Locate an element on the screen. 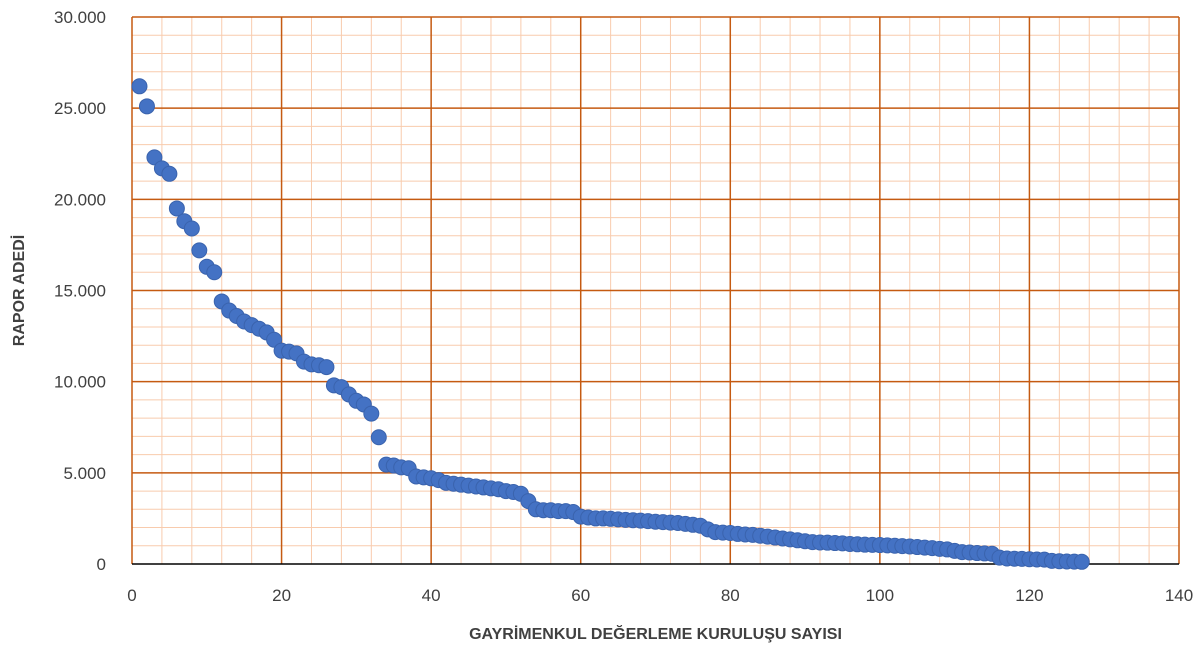 This screenshot has width=1202, height=651. x-tick-labels: 0 20 40 60 80 100 120 140 is located at coordinates (660, 595).